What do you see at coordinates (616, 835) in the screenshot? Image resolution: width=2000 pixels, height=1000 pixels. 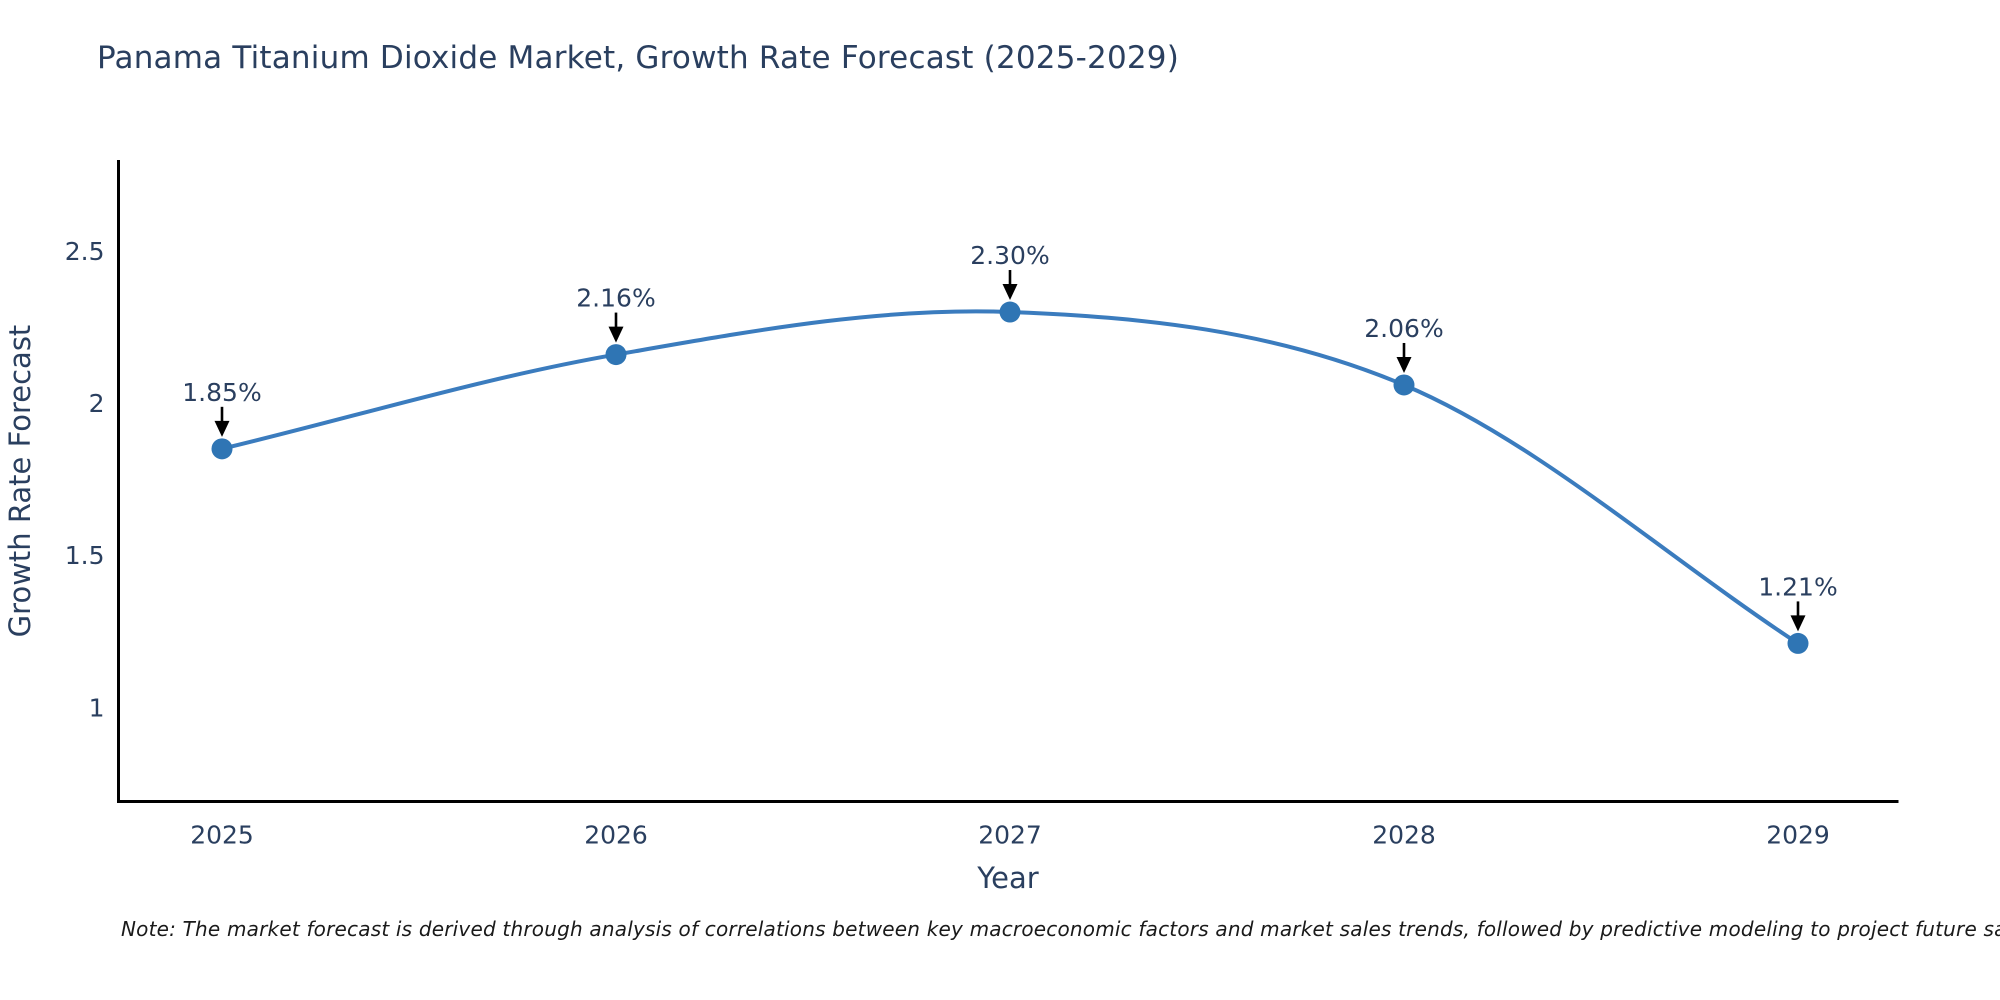 I see `x-tick-label: 2026` at bounding box center [616, 835].